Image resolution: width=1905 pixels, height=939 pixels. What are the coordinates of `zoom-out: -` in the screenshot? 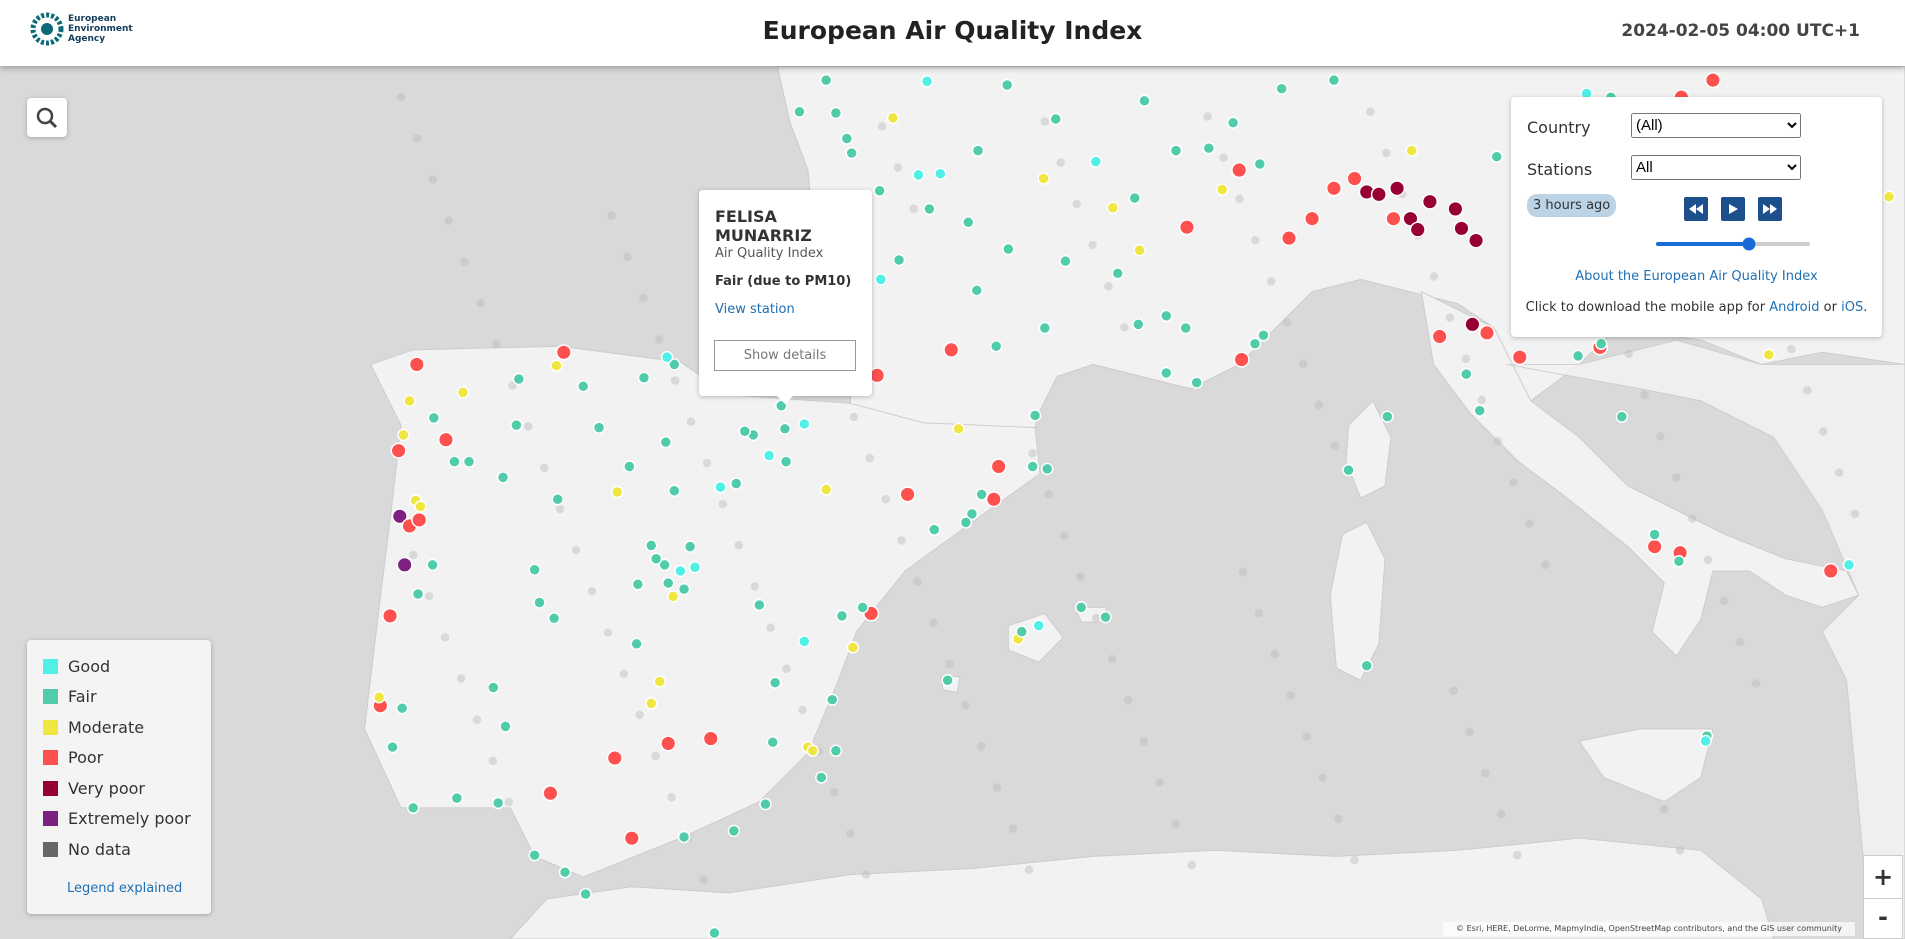 It's located at (1883, 917).